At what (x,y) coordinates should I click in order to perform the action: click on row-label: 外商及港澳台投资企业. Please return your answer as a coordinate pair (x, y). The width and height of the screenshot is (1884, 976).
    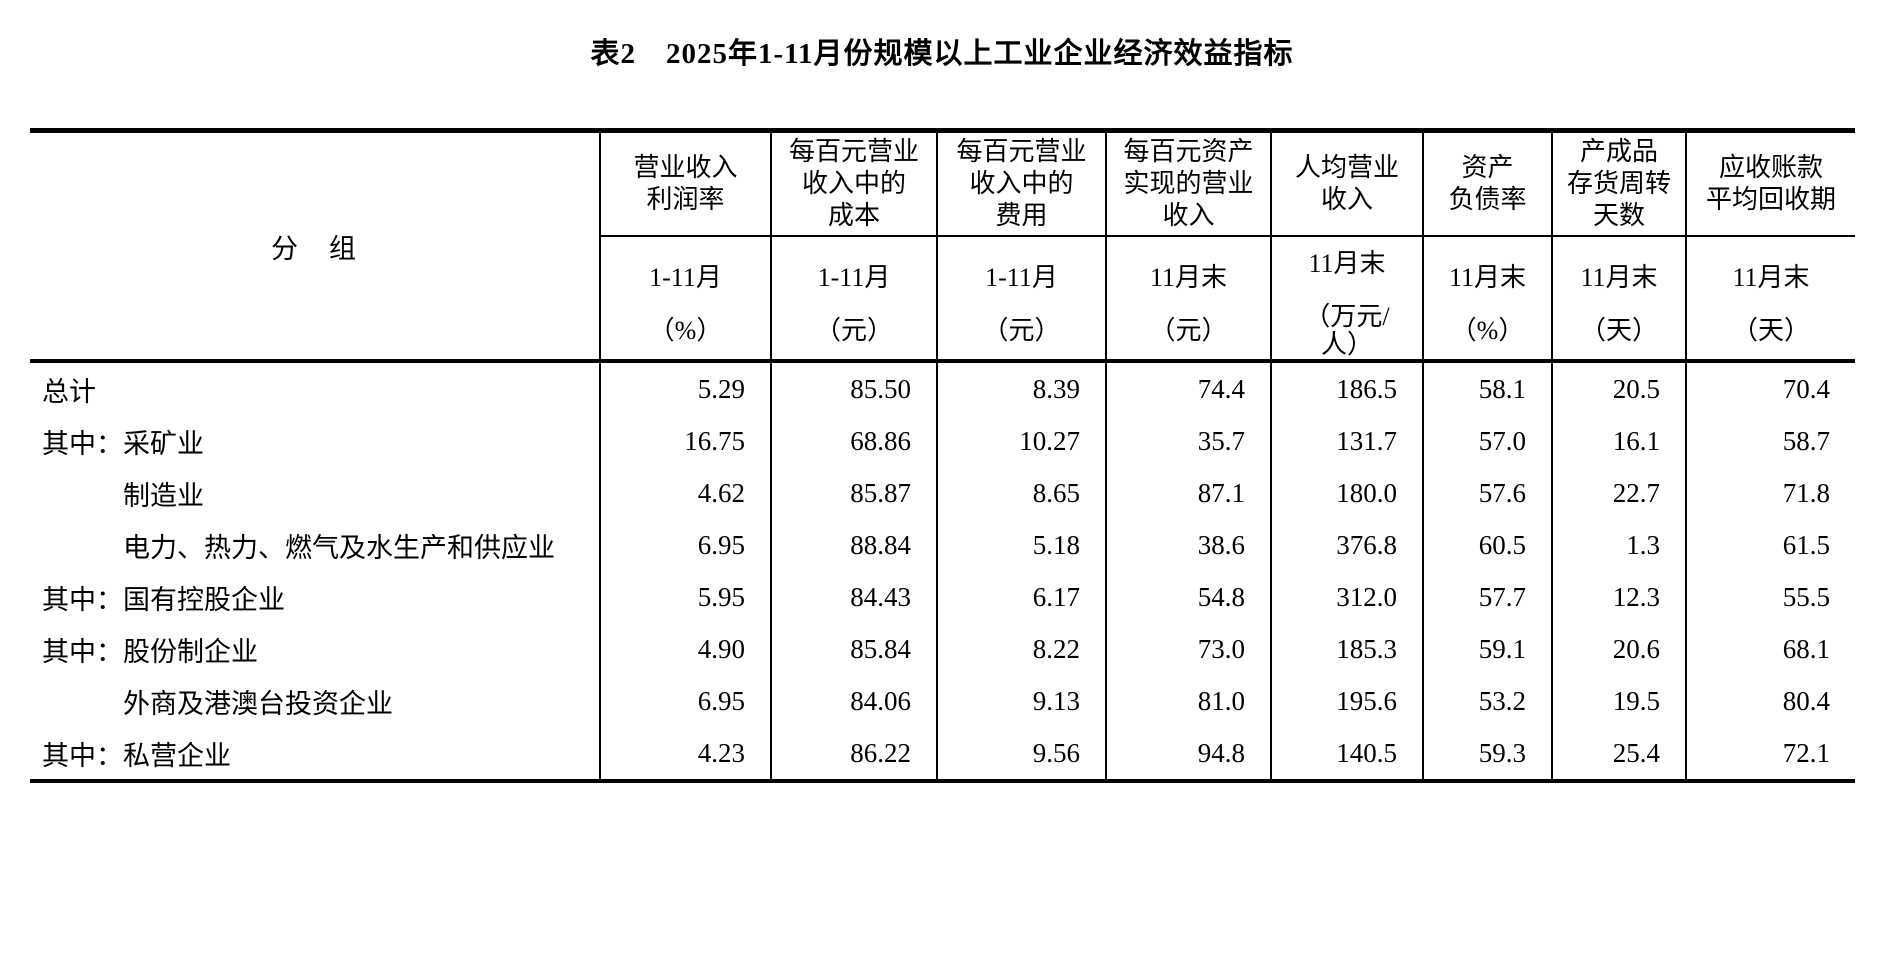
    Looking at the image, I should click on (258, 703).